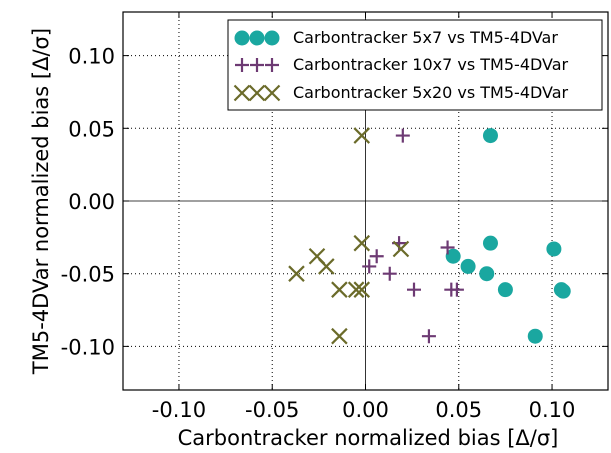 Image resolution: width=611 pixels, height=453 pixels. I want to click on y-tick-label: 0.00, so click(91, 202).